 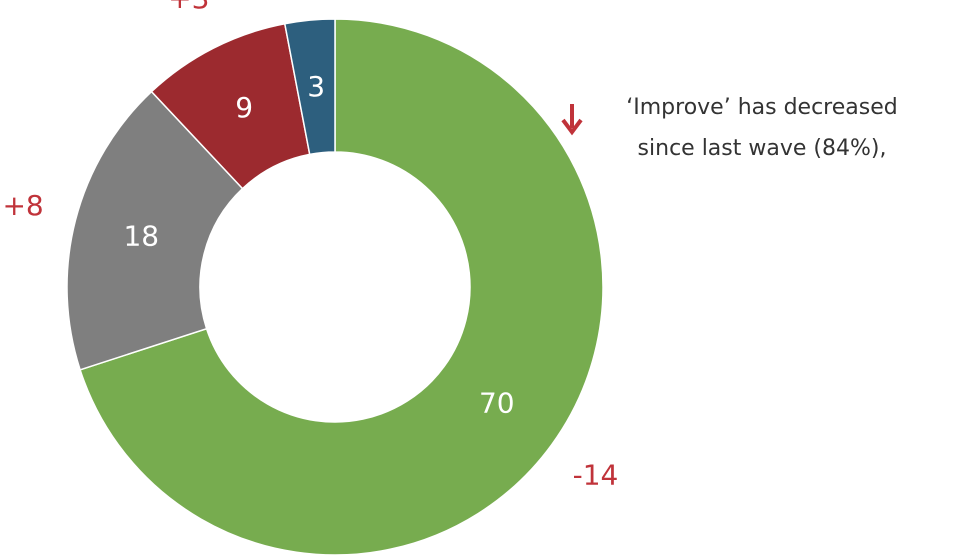 What do you see at coordinates (22, 205) in the screenshot?
I see `change-label: +8` at bounding box center [22, 205].